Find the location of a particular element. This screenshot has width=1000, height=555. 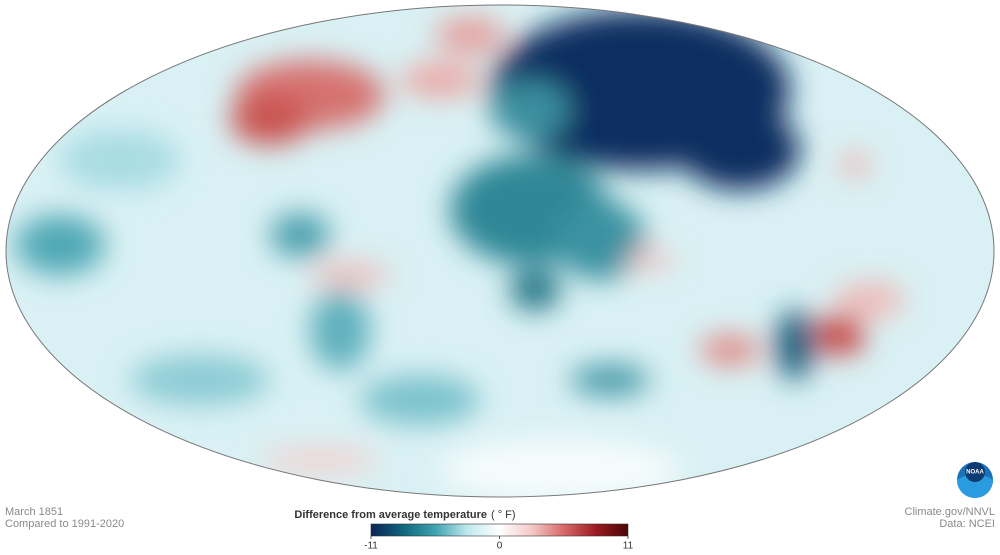

tick-label: 0 is located at coordinates (500, 546).